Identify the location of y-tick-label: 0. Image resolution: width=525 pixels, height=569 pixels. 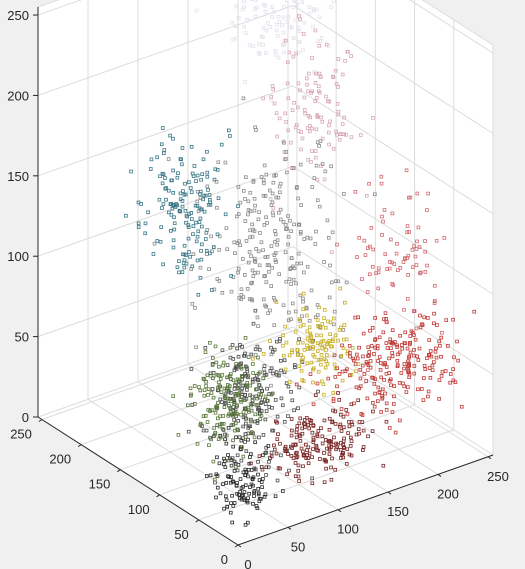
(224, 559).